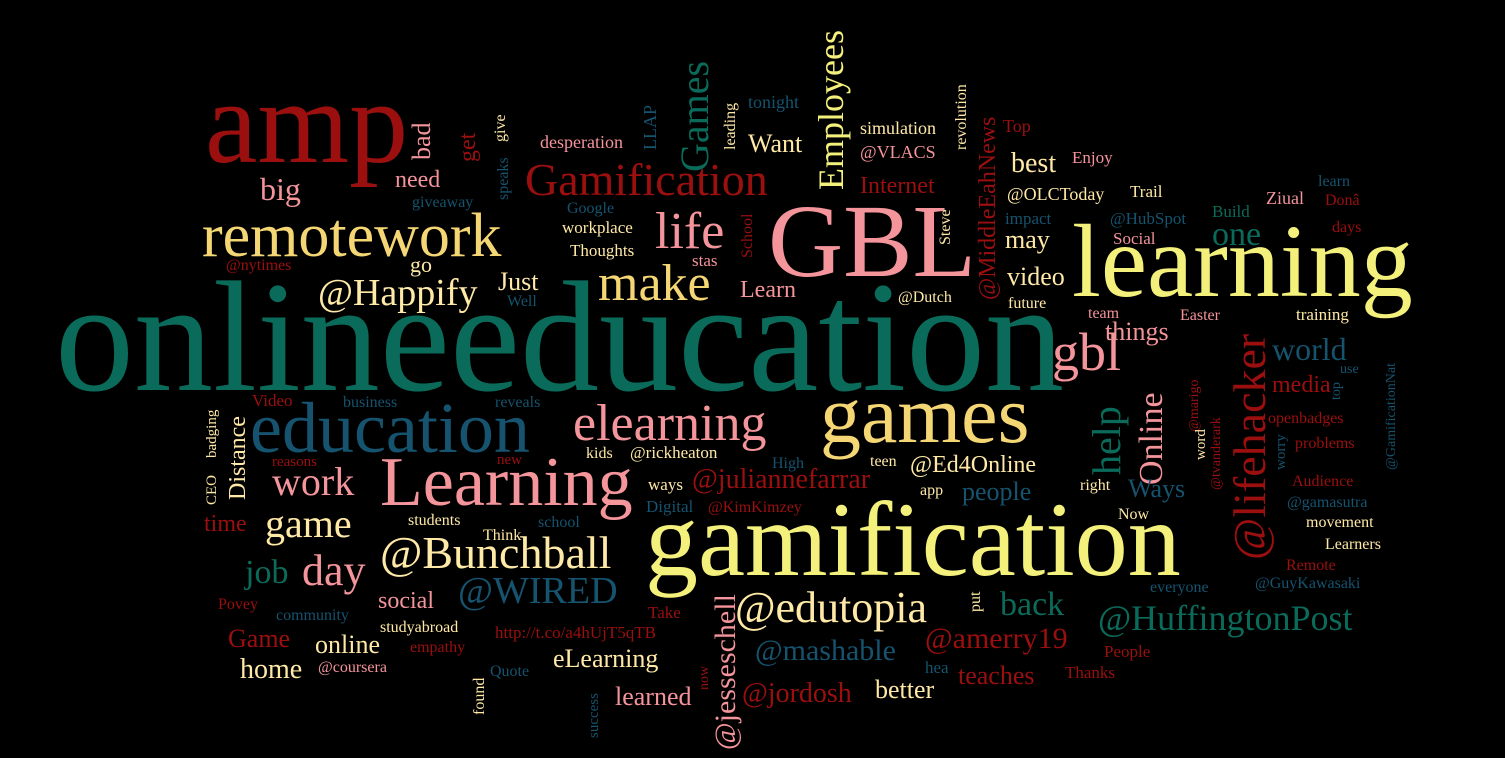  What do you see at coordinates (973, 465) in the screenshot?
I see `word-ed4online: @Ed4Online` at bounding box center [973, 465].